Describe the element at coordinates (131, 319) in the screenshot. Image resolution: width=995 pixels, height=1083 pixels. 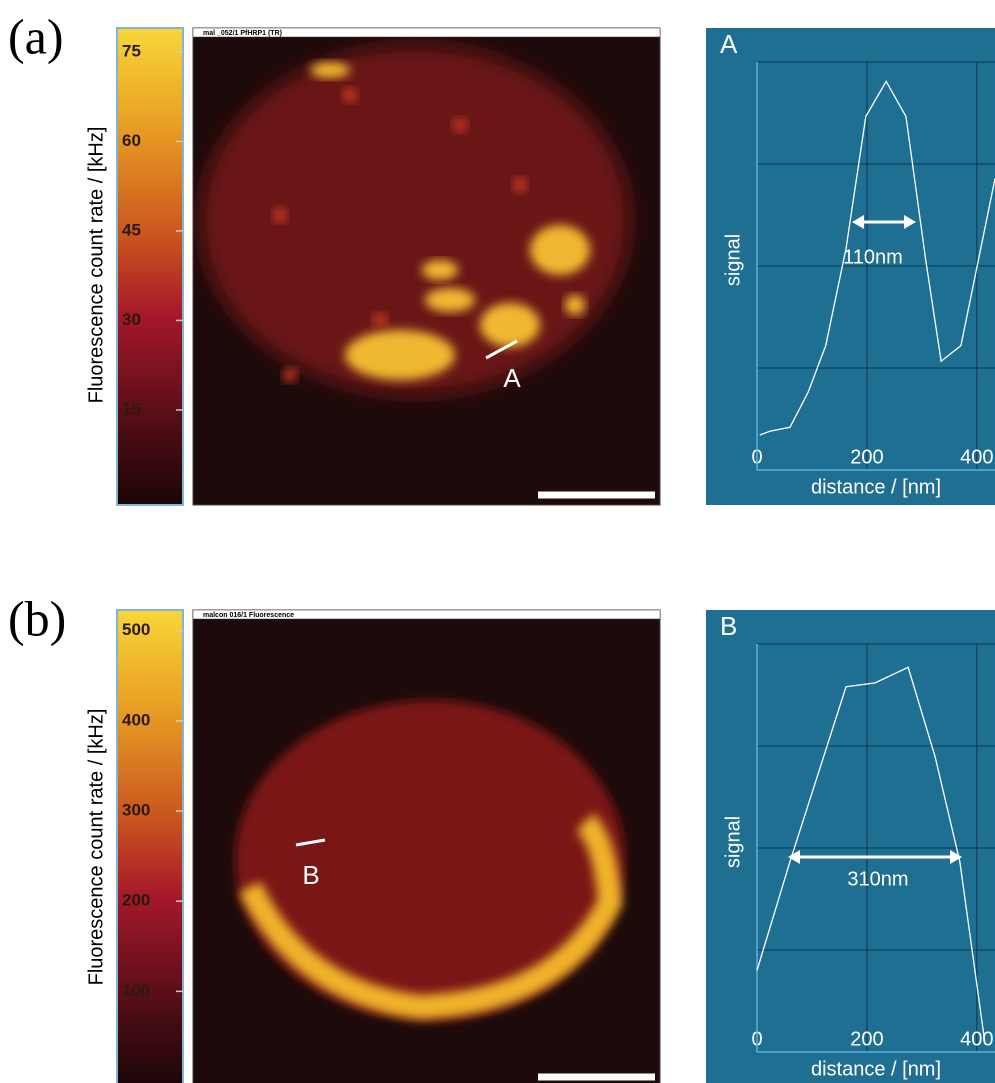
I see `colorbar-tick-label: 30` at that location.